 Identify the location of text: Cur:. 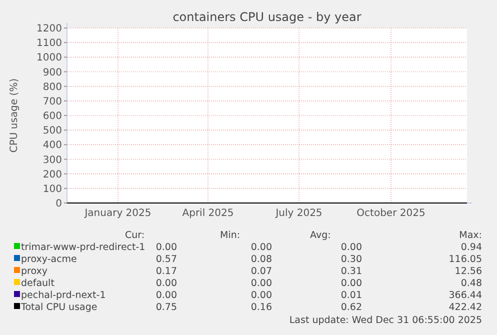
(135, 235).